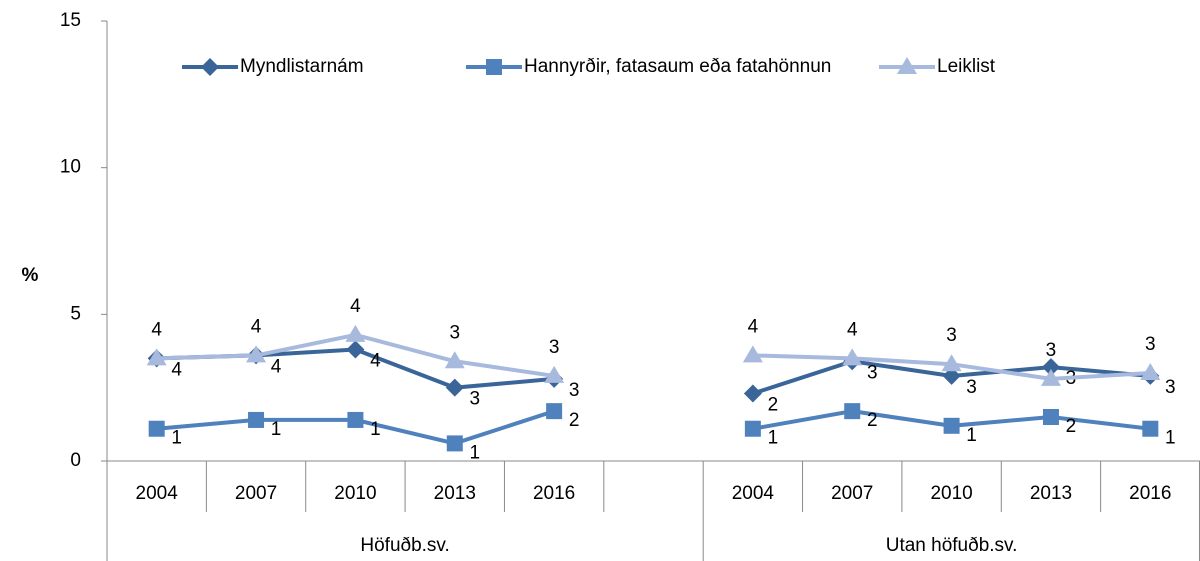 This screenshot has width=1200, height=561. Describe the element at coordinates (677, 66) in the screenshot. I see `legend-label: Hannyrðir, fatasaum eða fatahönnun` at that location.